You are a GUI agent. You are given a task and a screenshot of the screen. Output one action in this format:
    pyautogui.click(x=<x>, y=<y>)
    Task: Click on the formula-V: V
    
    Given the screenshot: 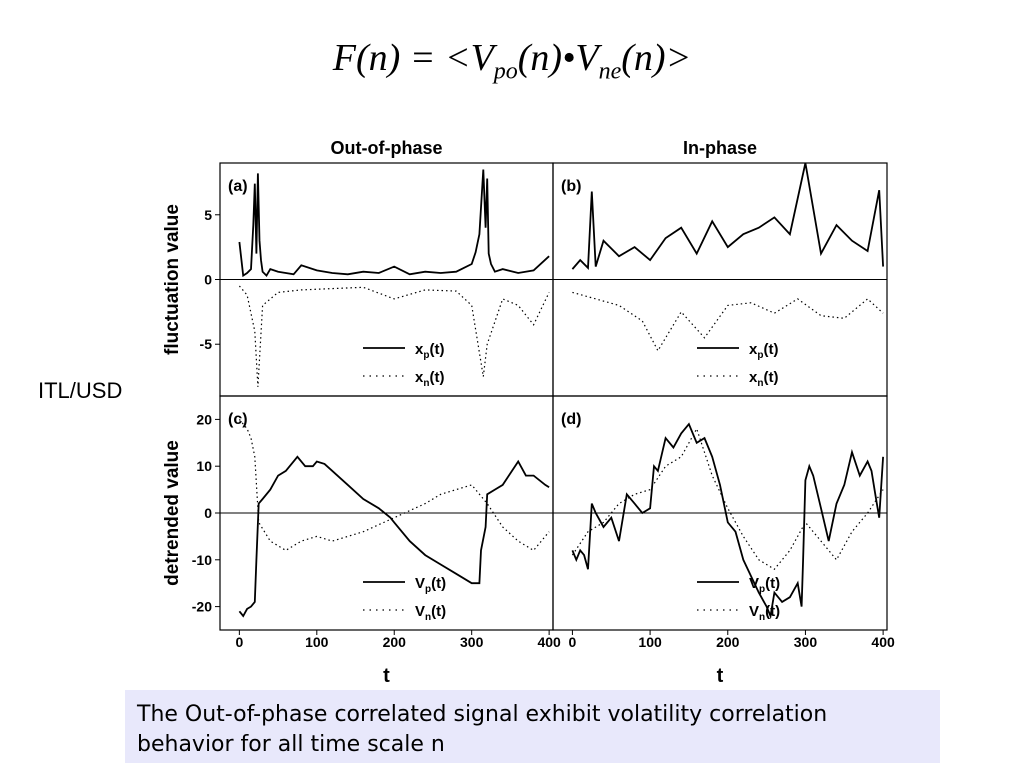 What is the action you would take?
    pyautogui.click(x=482, y=58)
    